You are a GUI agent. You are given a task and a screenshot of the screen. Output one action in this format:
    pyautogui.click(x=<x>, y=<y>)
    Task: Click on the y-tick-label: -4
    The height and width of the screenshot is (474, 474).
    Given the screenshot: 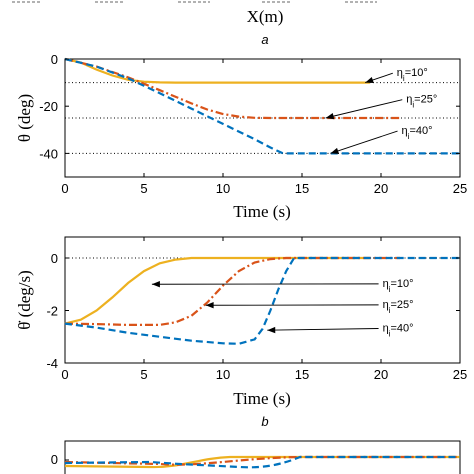 What is the action you would take?
    pyautogui.click(x=52, y=363)
    